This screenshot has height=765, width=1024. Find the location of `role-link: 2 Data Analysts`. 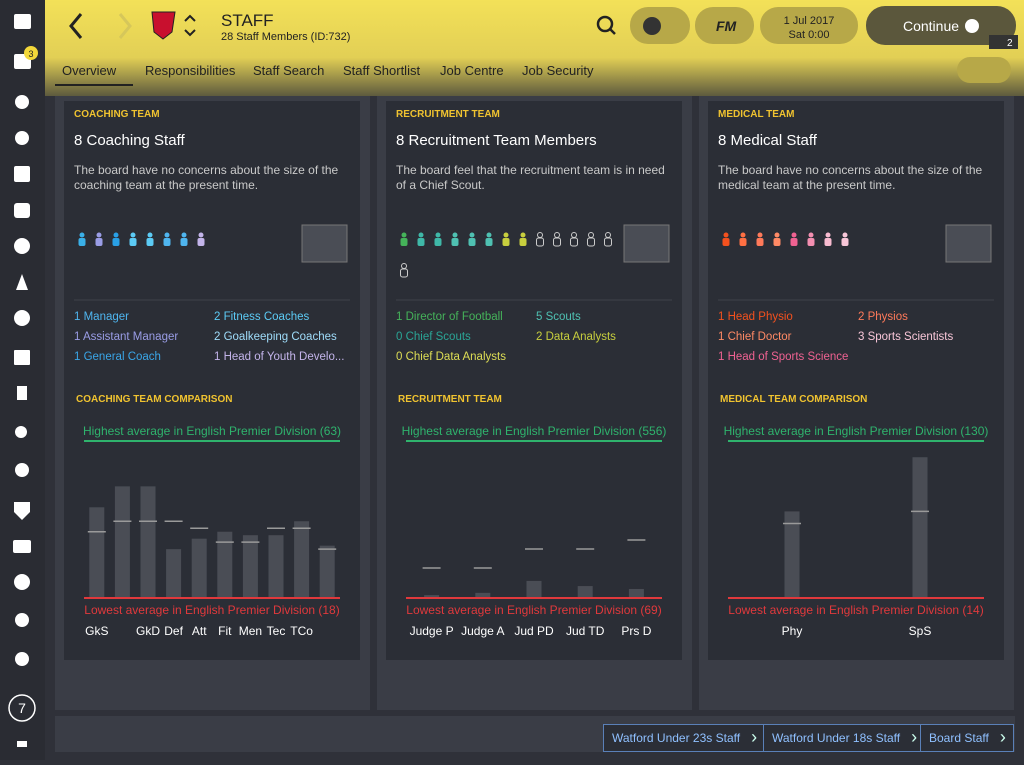

role-link: 2 Data Analysts is located at coordinates (576, 337).